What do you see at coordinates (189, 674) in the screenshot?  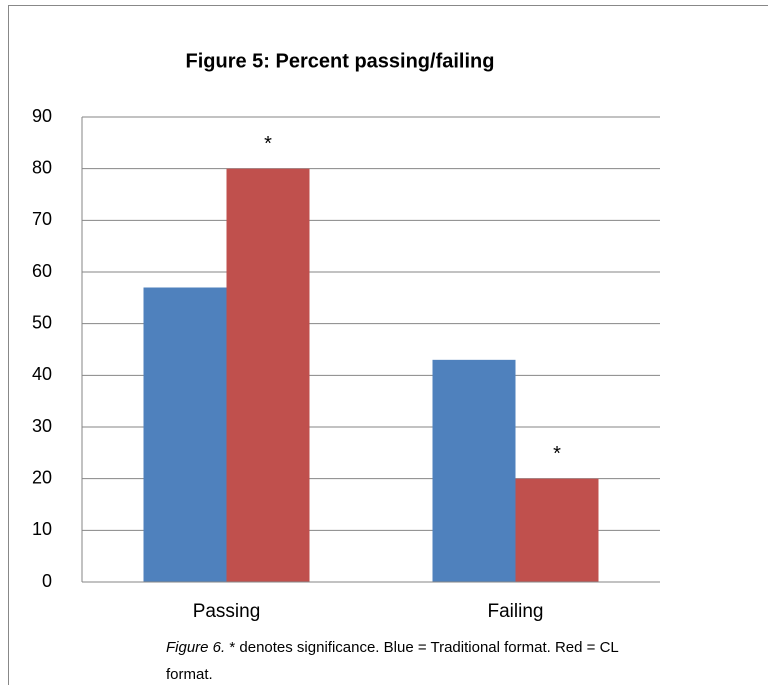 I see `caption-continued: format.` at bounding box center [189, 674].